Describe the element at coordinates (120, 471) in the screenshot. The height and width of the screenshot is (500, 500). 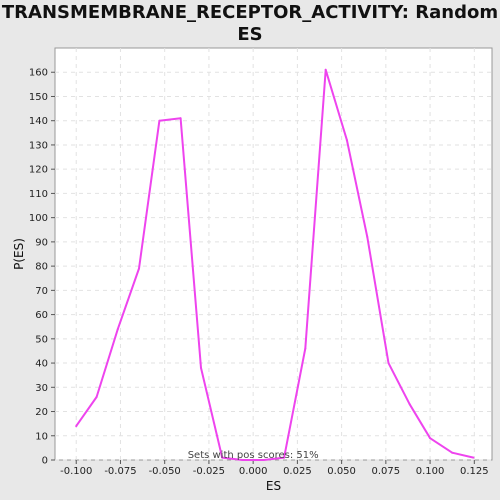
I see `x-tick-label: -0.075` at that location.